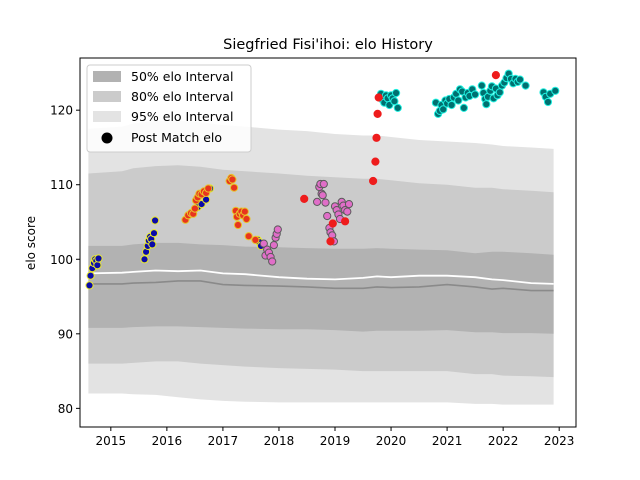 The width and height of the screenshot is (640, 480). I want to click on legend-label-post-match: Post Match elo, so click(176, 137).